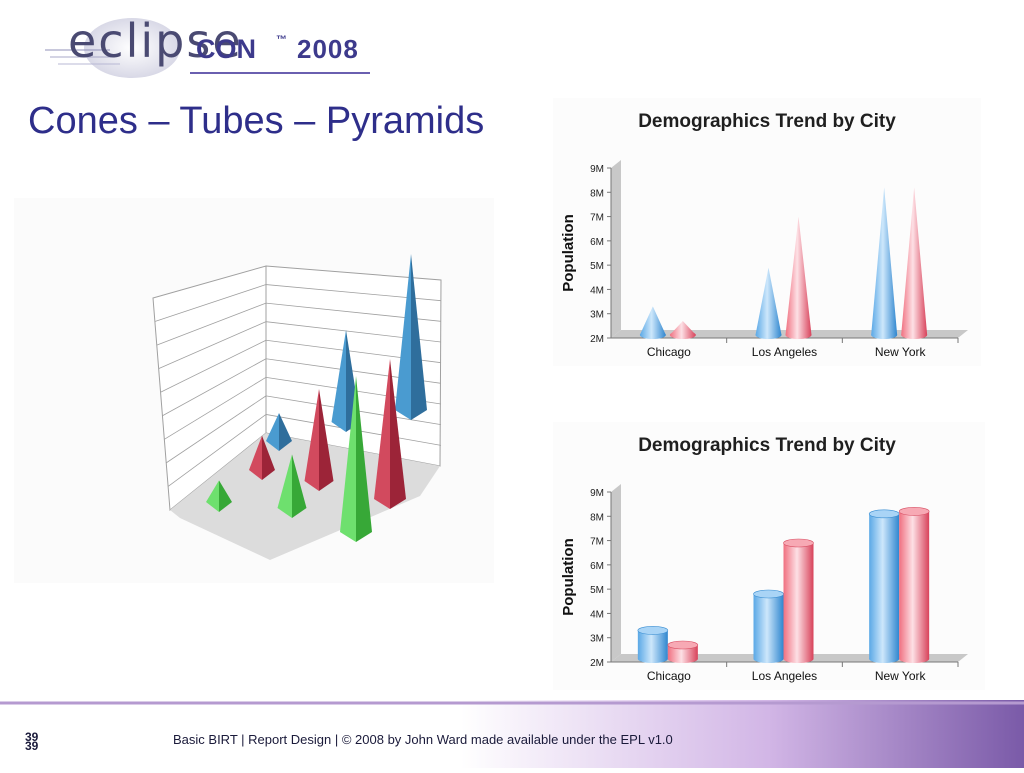 This screenshot has width=1024, height=773. I want to click on floor, so click(305, 496).